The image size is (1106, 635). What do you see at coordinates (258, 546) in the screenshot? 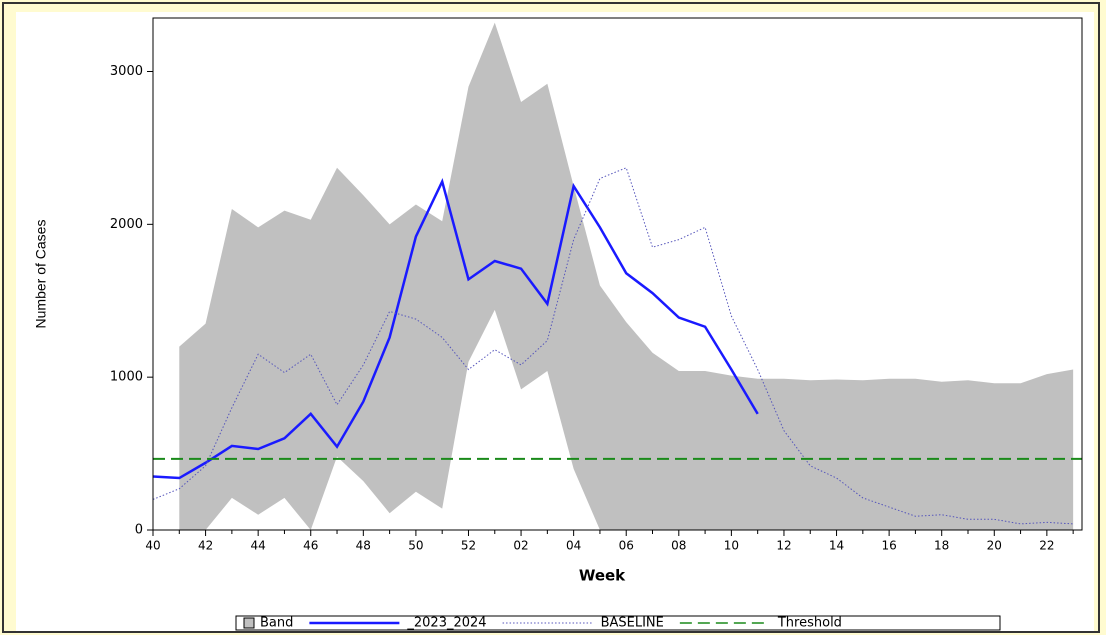
I see `x-tick-label: 44` at bounding box center [258, 546].